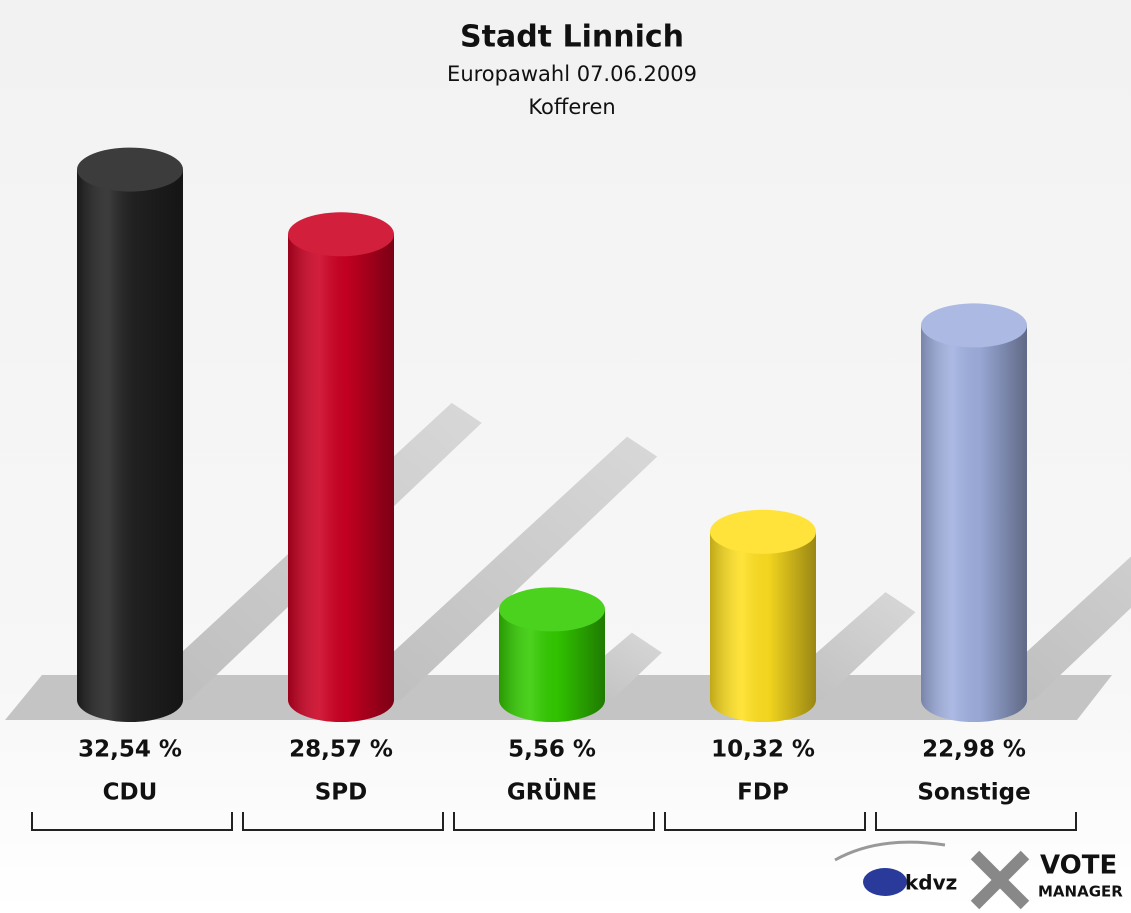 Image resolution: width=1131 pixels, height=913 pixels. I want to click on chart-title: Stadt Linnich, so click(572, 37).